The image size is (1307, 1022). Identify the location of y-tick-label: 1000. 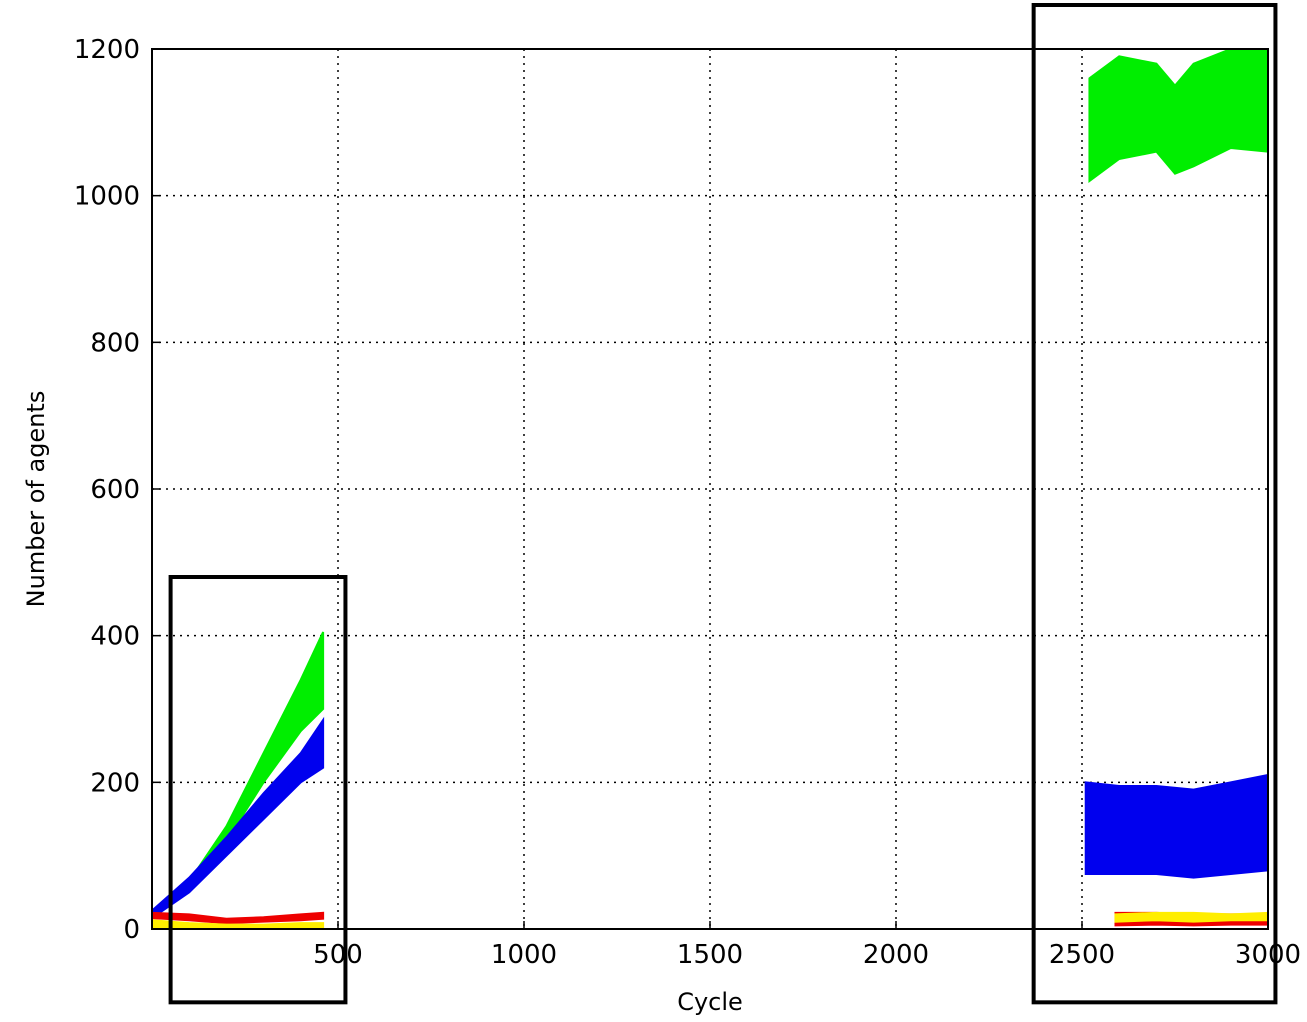
(107, 197).